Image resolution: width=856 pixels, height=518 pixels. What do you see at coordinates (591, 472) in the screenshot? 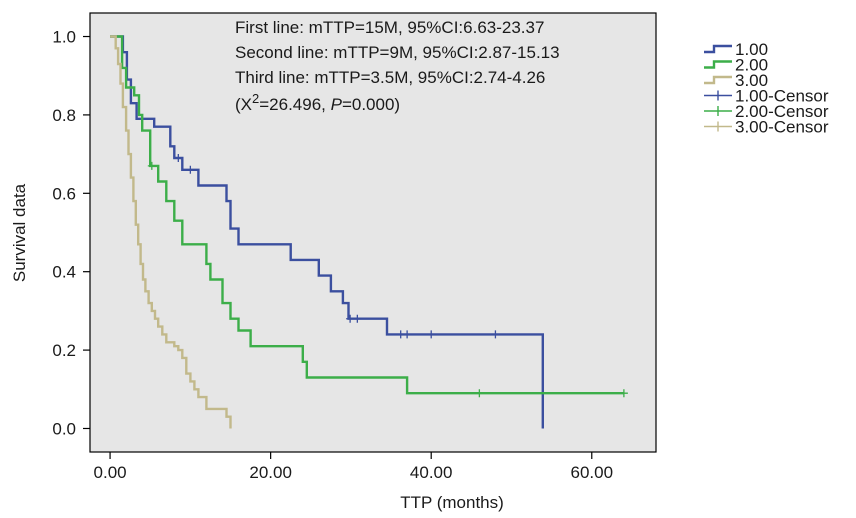
I see `x-tick-label: 60.00` at bounding box center [591, 472].